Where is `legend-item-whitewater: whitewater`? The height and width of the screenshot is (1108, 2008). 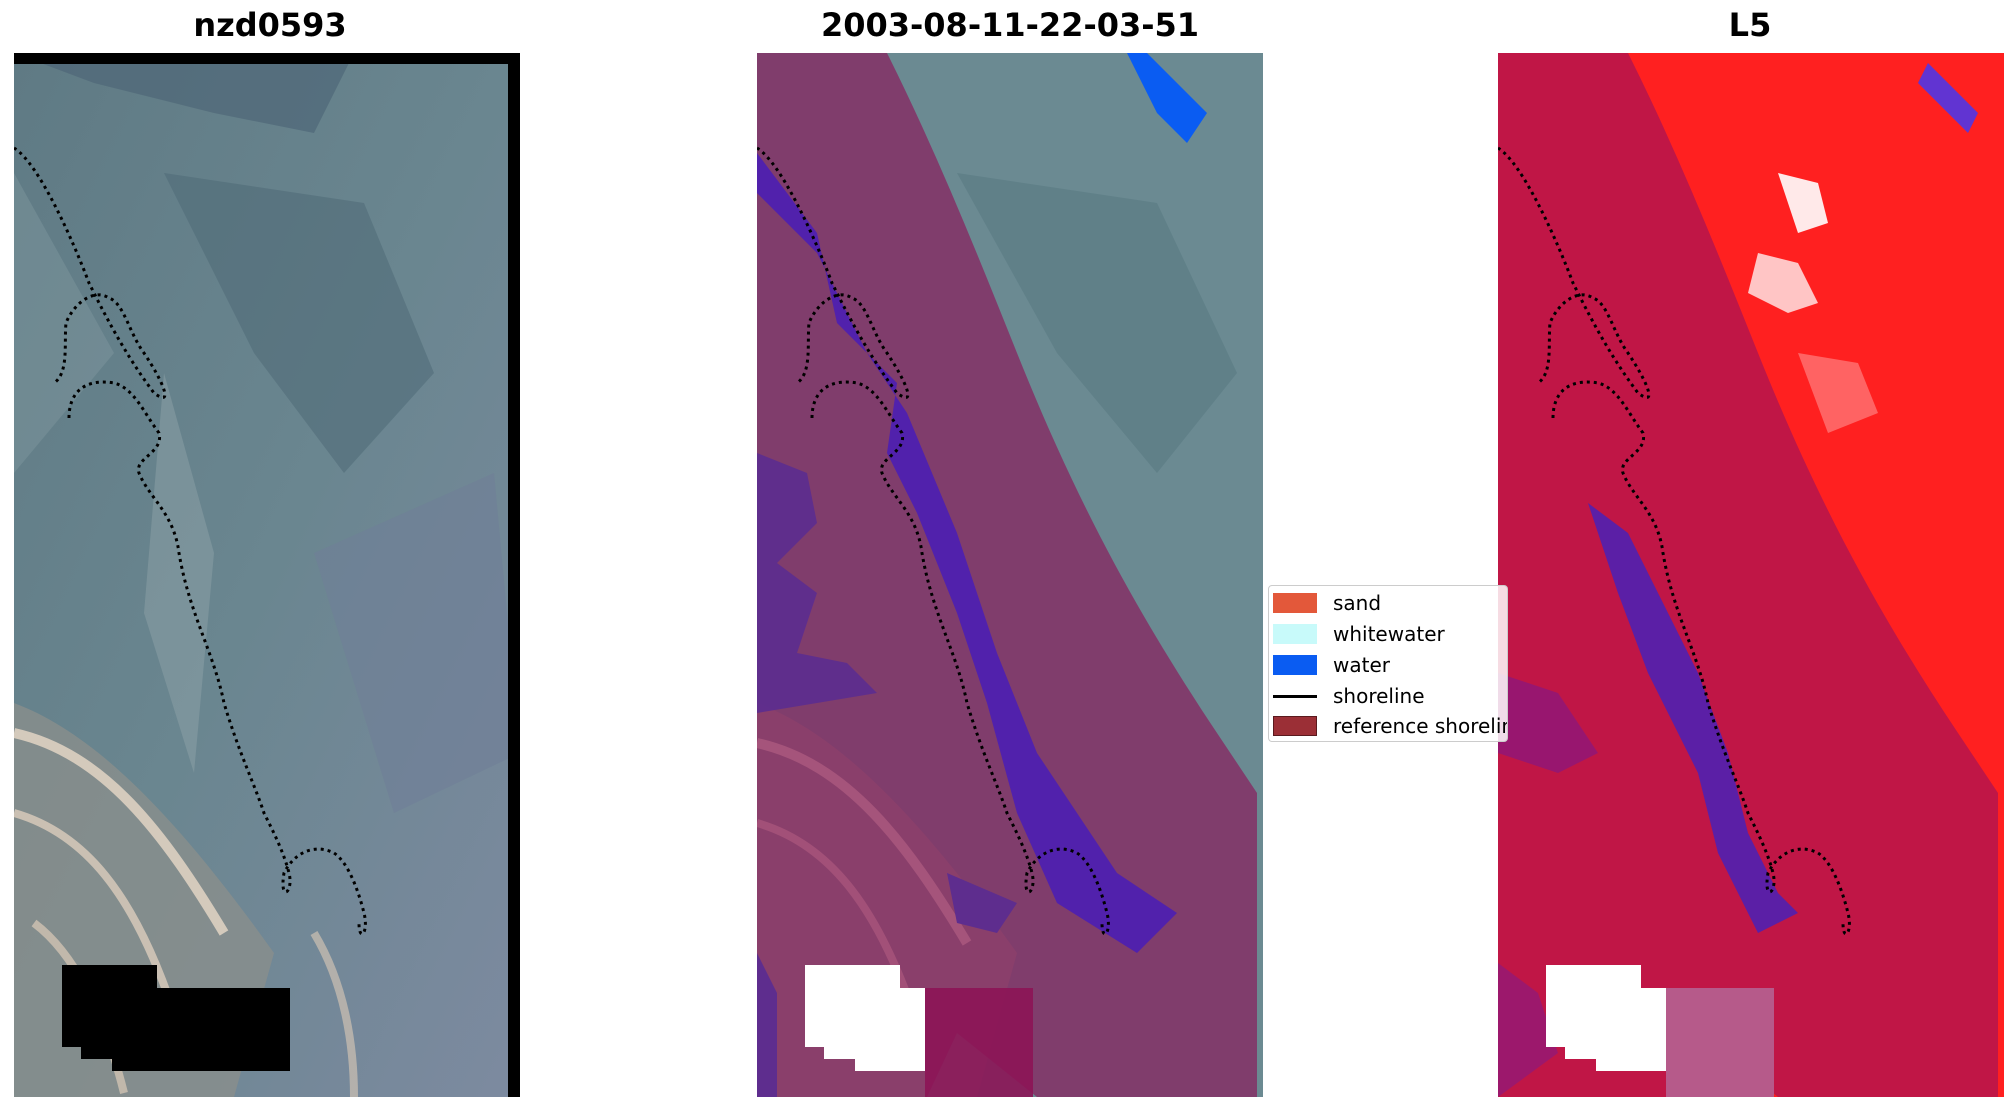
legend-item-whitewater: whitewater is located at coordinates (1357, 634).